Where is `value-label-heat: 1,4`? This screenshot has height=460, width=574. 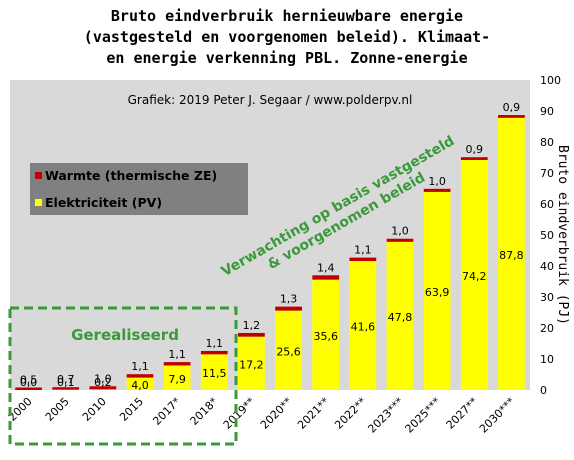 value-label-heat: 1,4 is located at coordinates (326, 267).